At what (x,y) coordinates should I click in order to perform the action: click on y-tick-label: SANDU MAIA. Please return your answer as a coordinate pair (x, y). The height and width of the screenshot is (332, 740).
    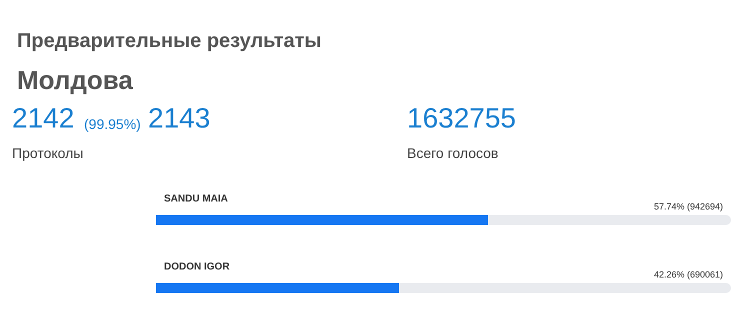
    Looking at the image, I should click on (196, 199).